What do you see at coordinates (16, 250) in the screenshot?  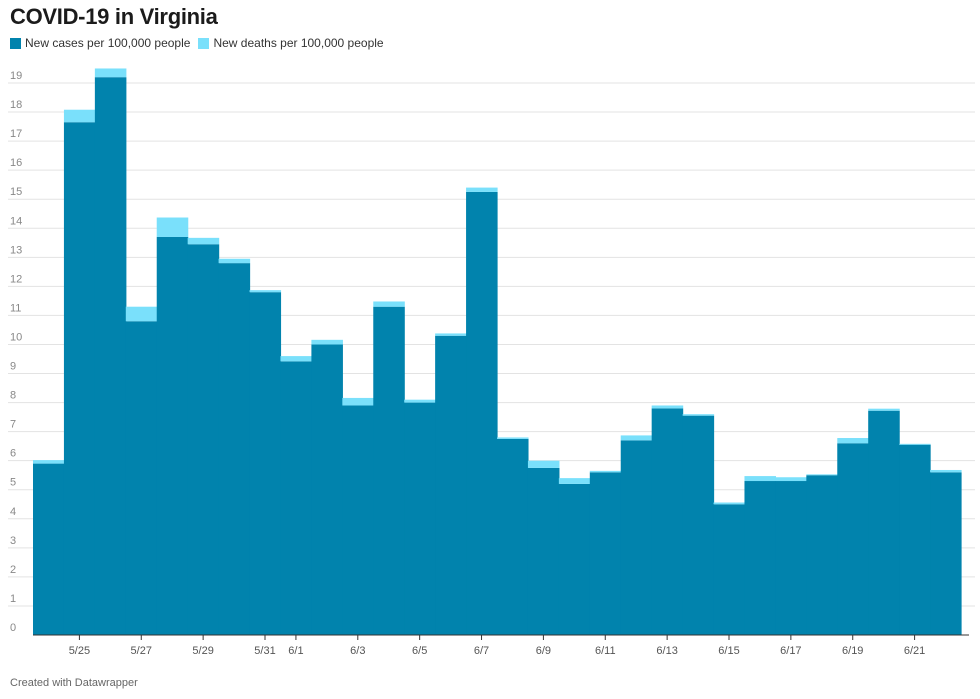 I see `y-tick-label: 13` at bounding box center [16, 250].